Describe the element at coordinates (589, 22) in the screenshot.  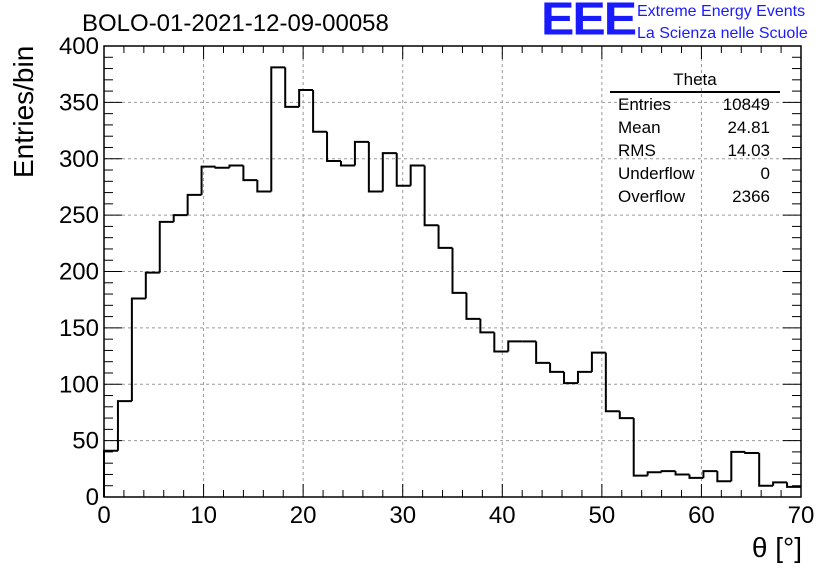
I see `eee-logo-mark: EEE` at that location.